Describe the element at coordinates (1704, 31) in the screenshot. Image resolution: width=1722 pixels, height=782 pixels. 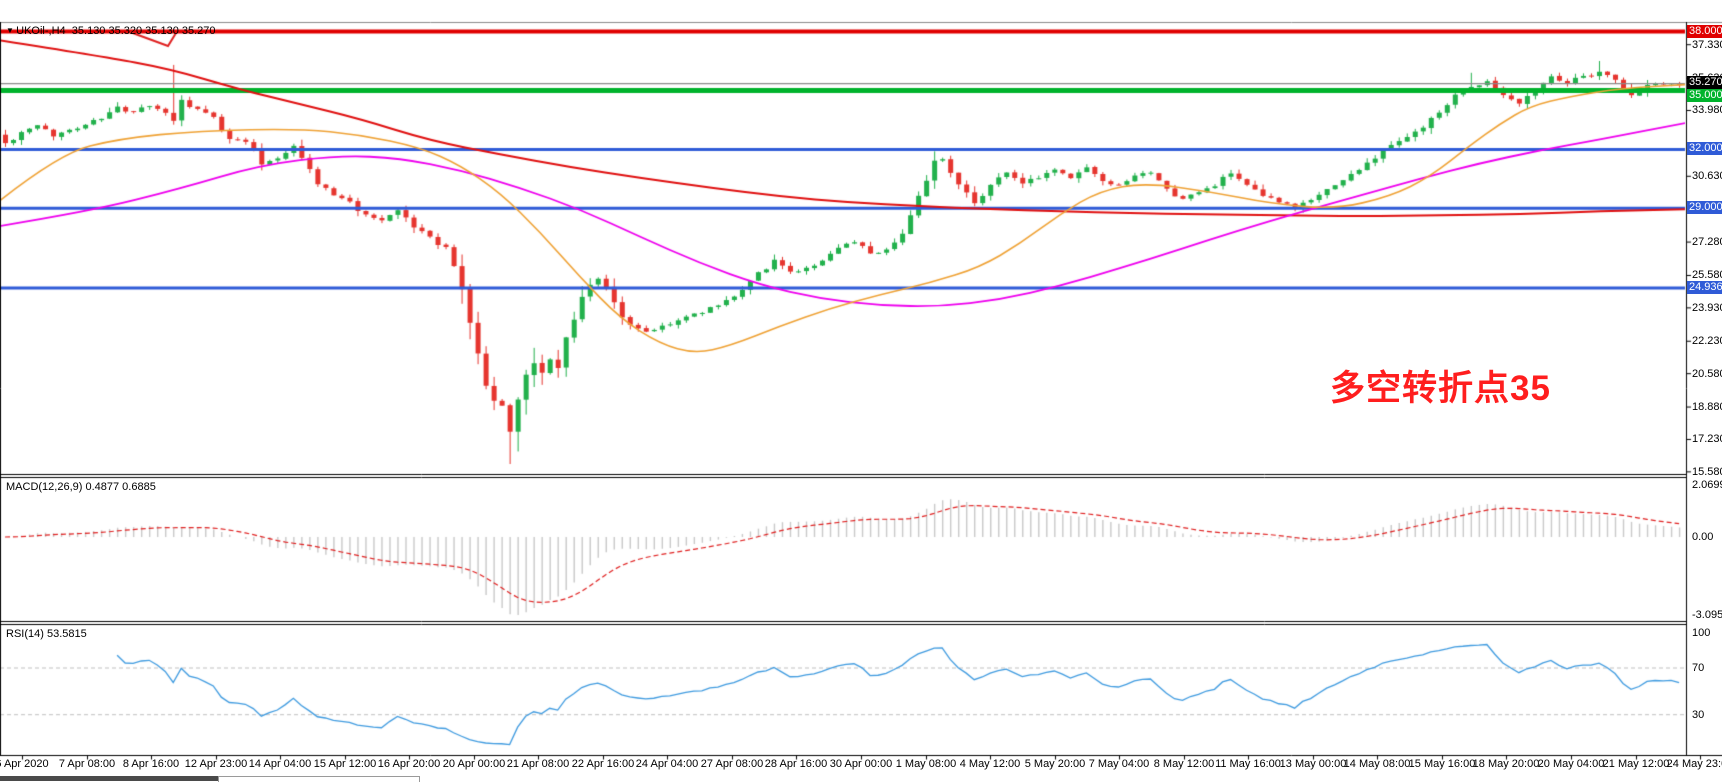
I see `hline-price-tag-38.000: 38.000` at that location.